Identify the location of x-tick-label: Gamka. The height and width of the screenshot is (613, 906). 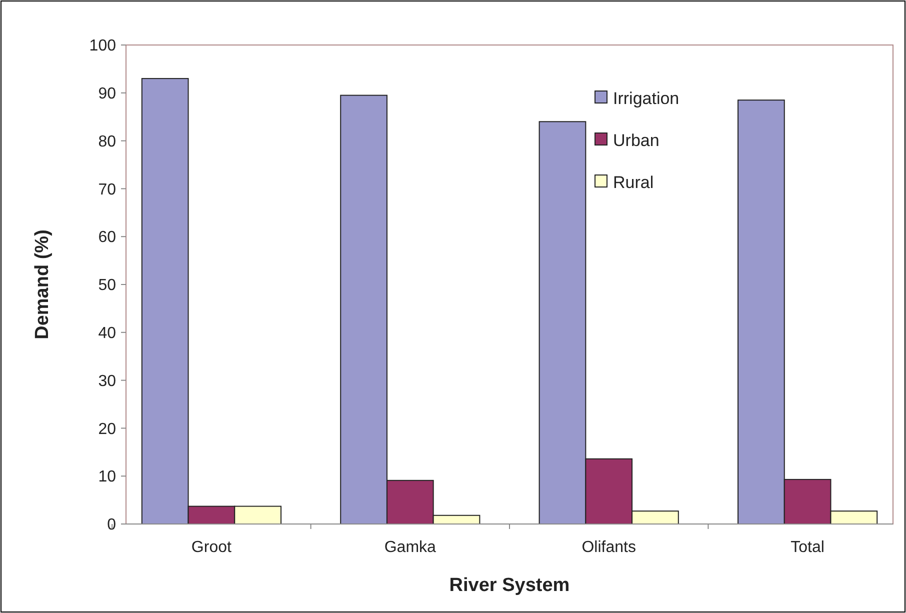
(410, 547).